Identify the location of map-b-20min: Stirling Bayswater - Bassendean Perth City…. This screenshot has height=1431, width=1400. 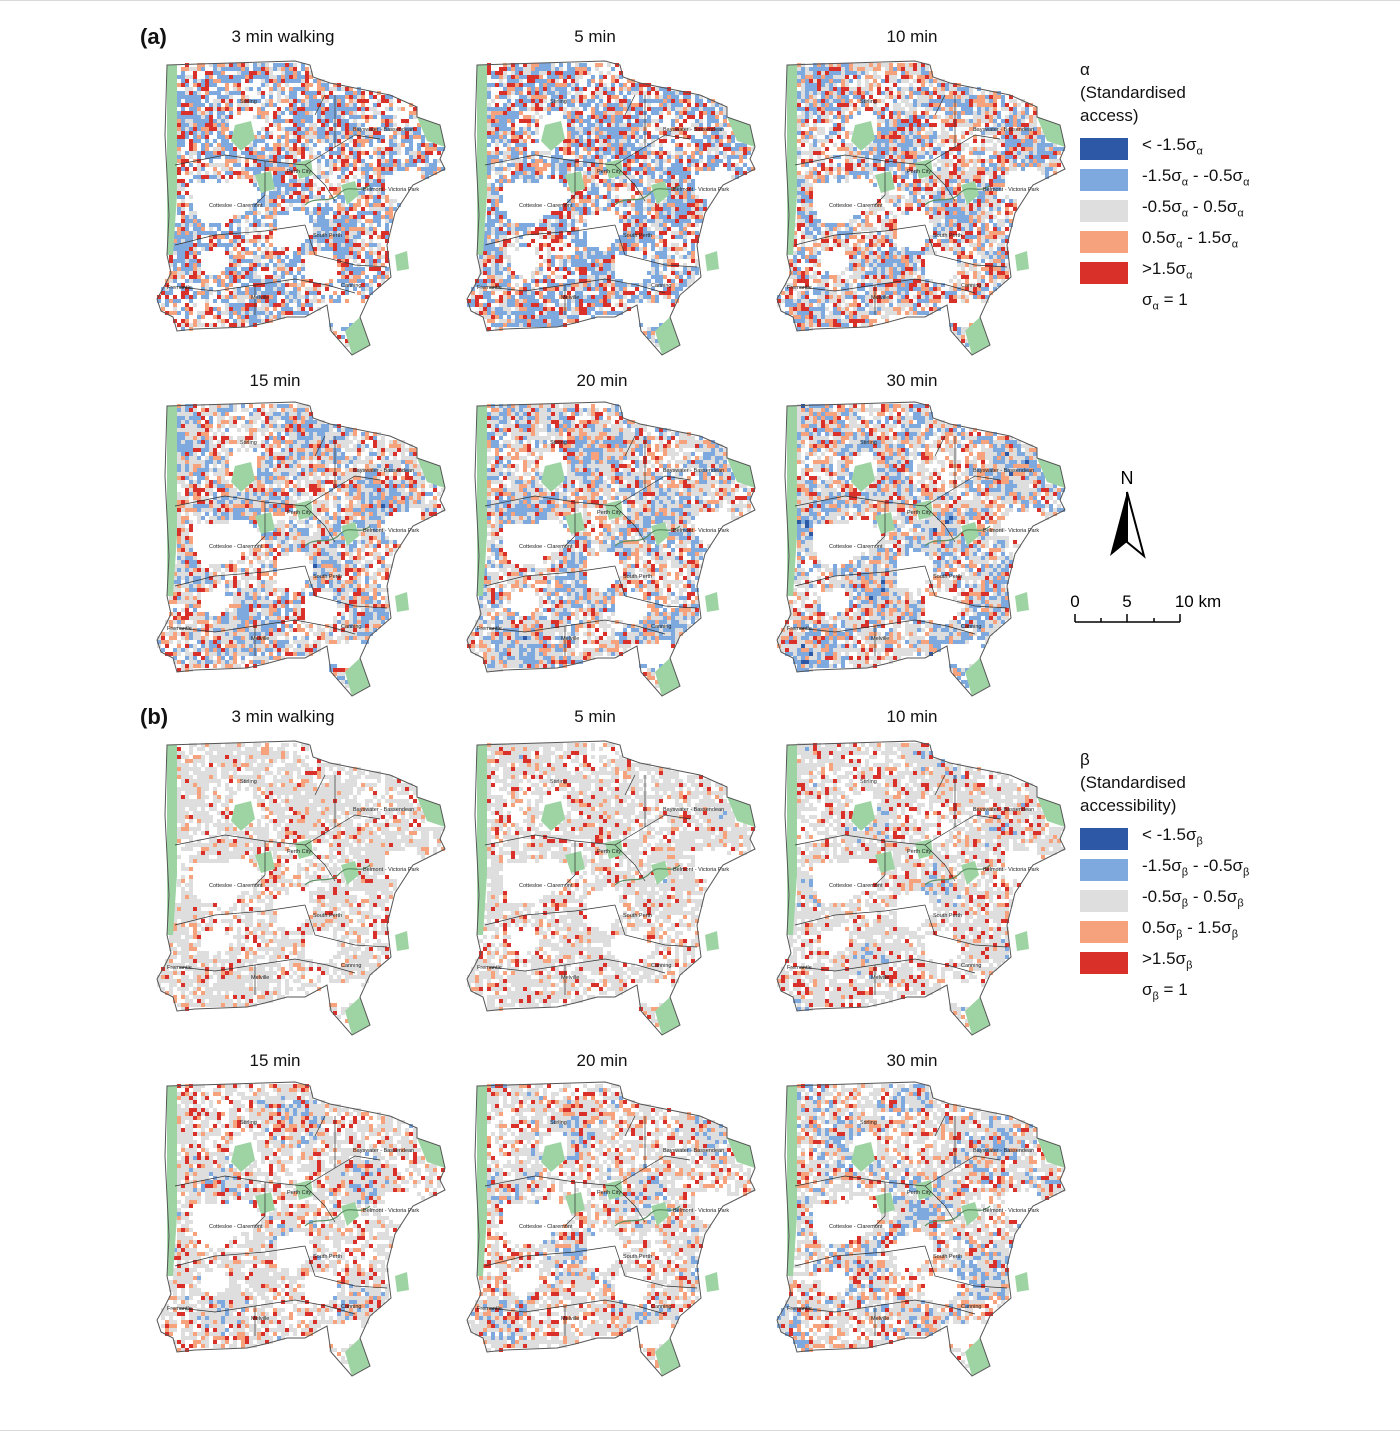
(615, 1231).